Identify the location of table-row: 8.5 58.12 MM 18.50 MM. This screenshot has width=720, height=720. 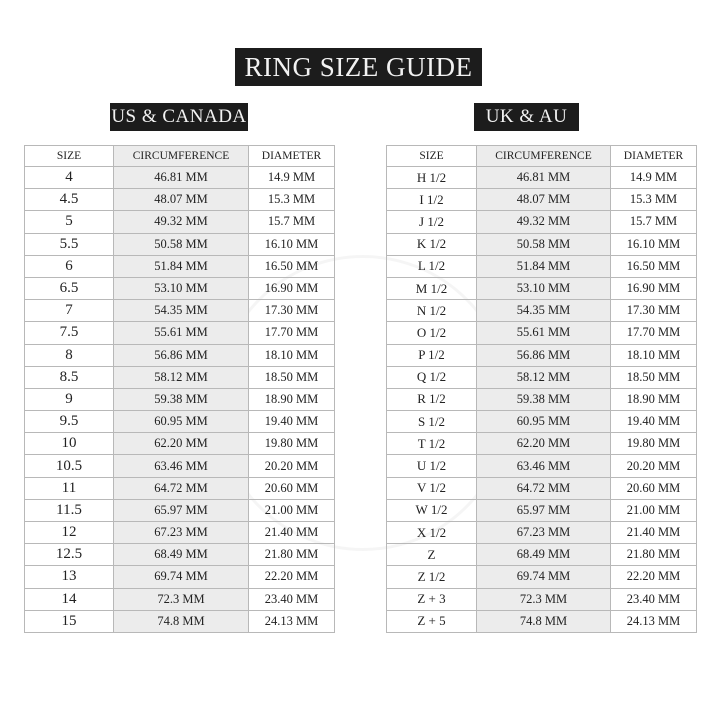
(179, 377).